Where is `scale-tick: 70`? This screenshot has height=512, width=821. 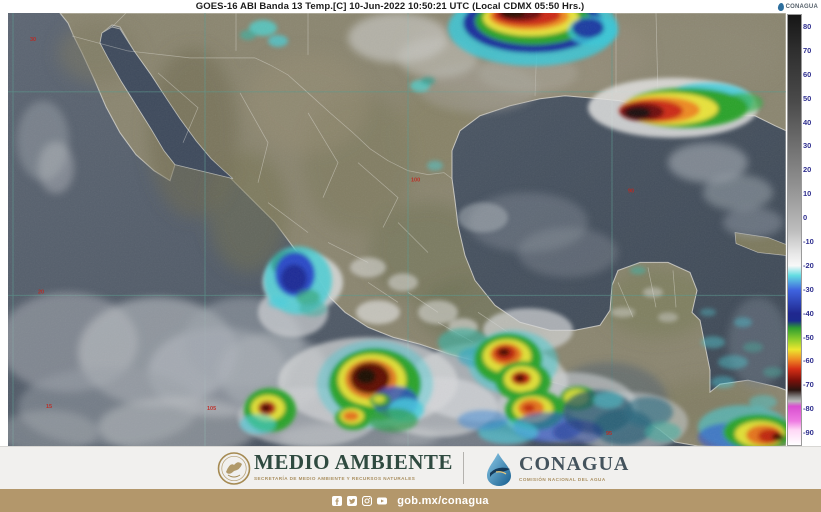
scale-tick: 70 is located at coordinates (807, 50).